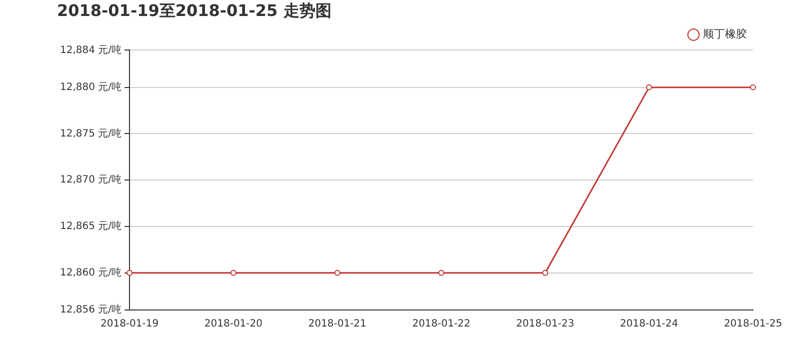  What do you see at coordinates (753, 324) in the screenshot?
I see `x-tick-label: 2018-01-25` at bounding box center [753, 324].